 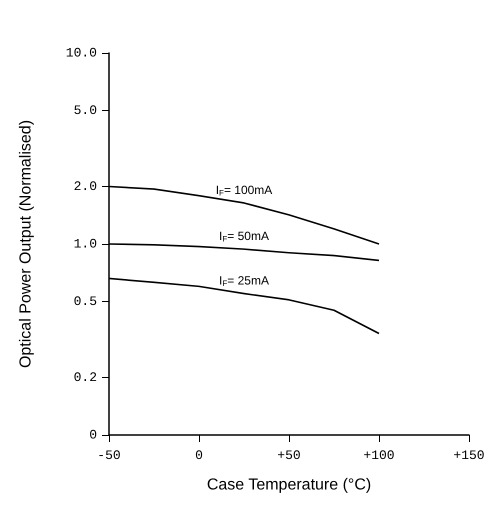 I want to click on y-tick-label: 10.0, so click(x=81, y=53).